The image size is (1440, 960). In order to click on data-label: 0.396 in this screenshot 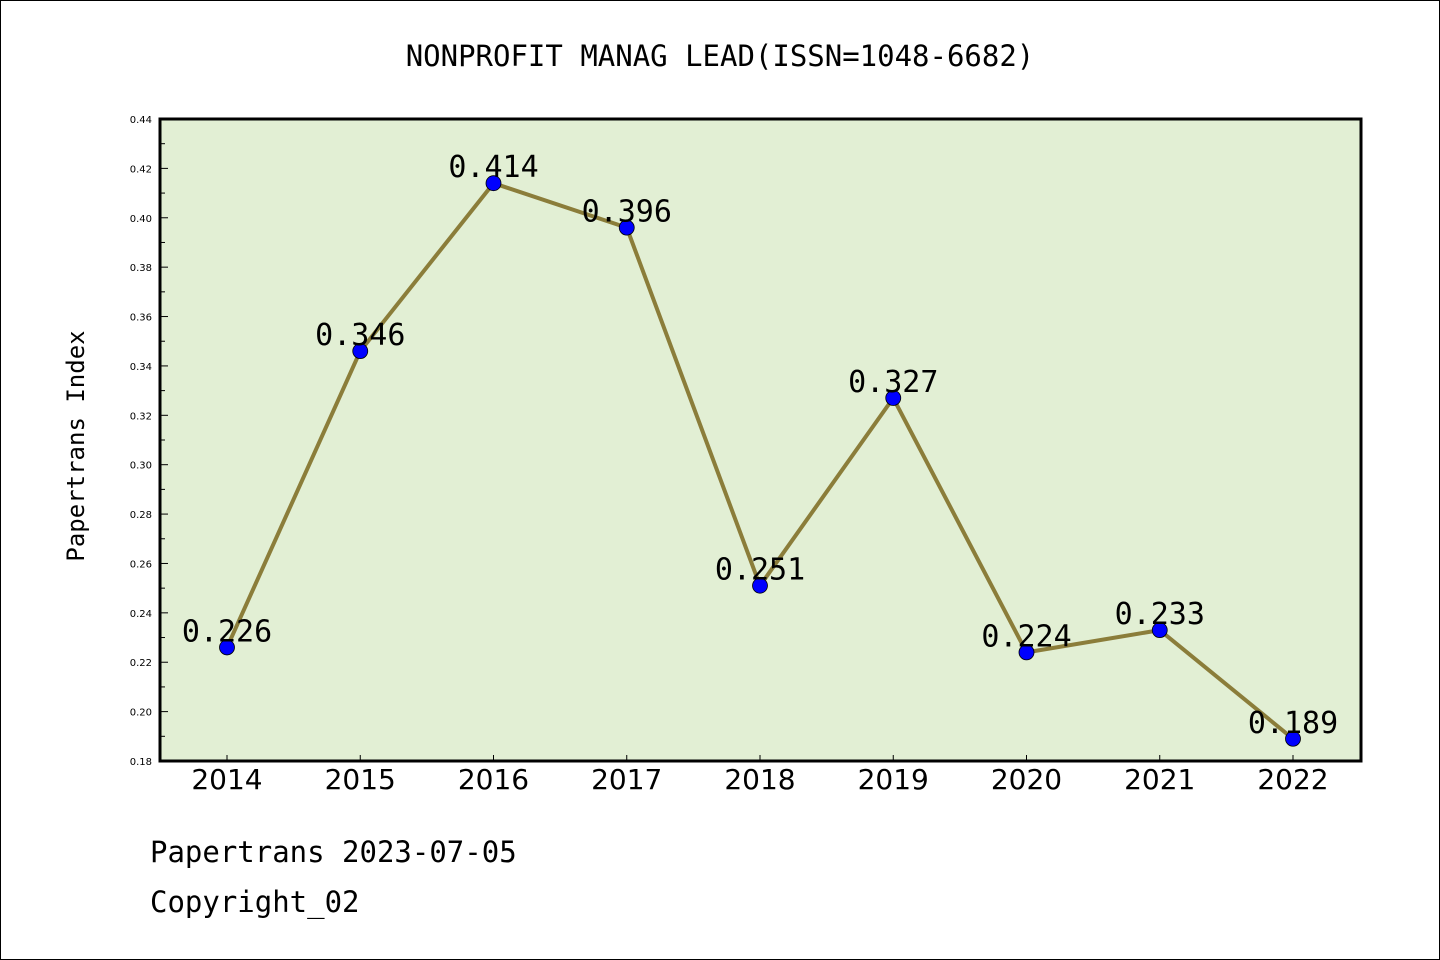, I will do `click(627, 212)`.